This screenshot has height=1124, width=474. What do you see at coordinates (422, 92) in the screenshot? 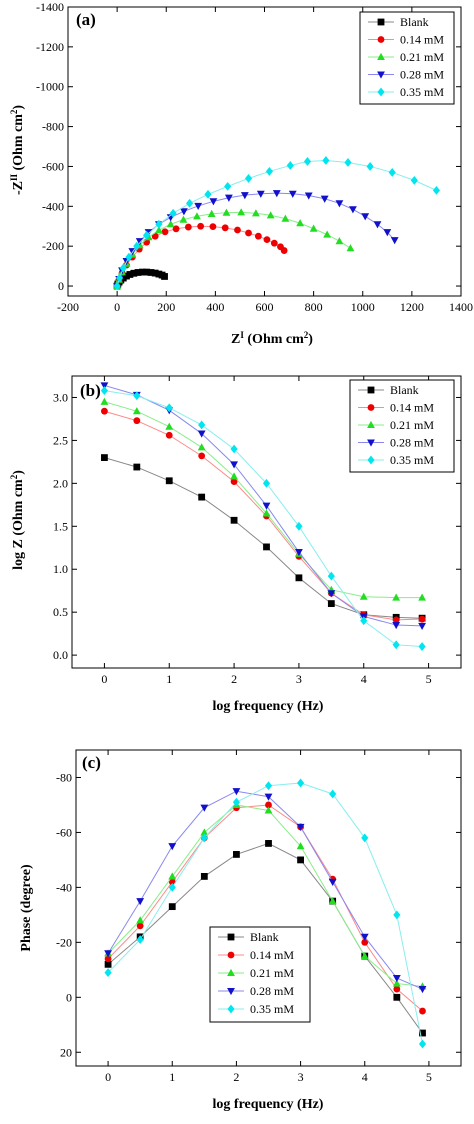
I see `legend-label: 0.35 mM` at bounding box center [422, 92].